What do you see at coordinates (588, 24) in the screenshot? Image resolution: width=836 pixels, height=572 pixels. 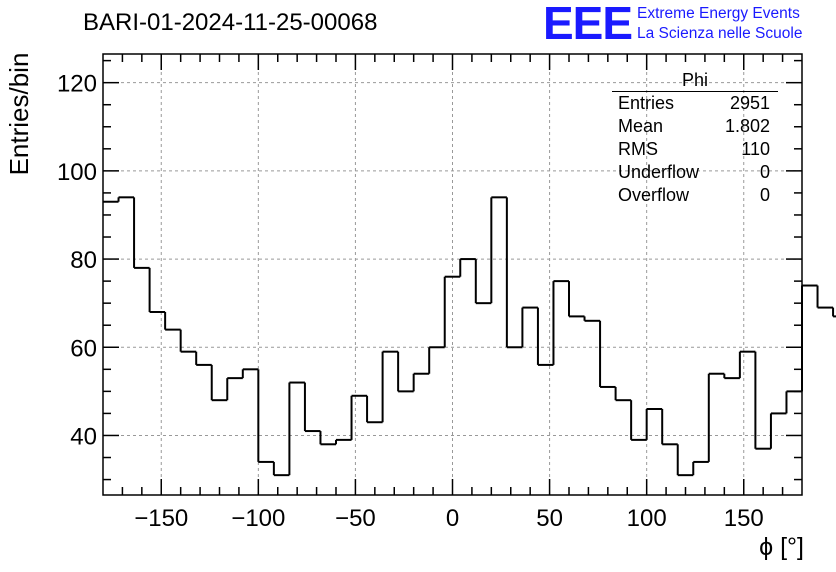 I see `eee-logo: EEE` at bounding box center [588, 24].